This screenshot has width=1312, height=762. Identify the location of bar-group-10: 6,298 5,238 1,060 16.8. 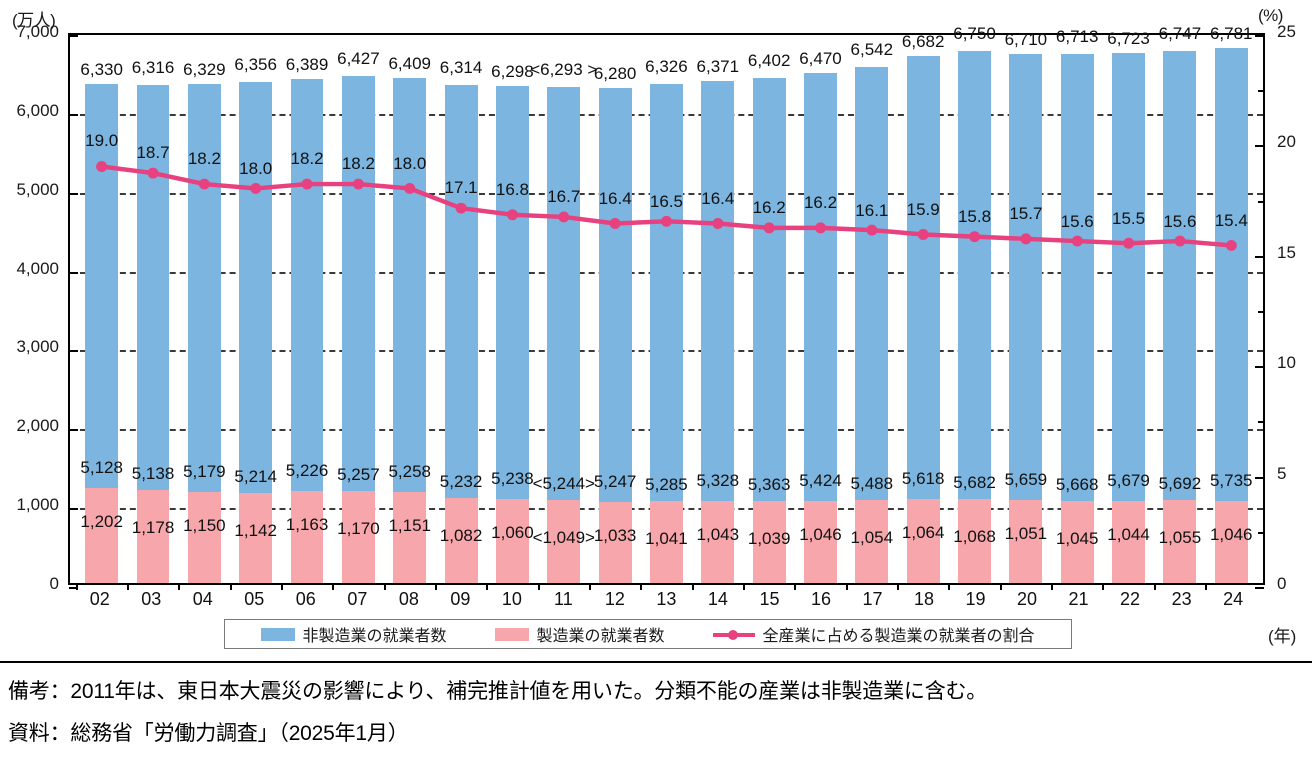
(512, 312).